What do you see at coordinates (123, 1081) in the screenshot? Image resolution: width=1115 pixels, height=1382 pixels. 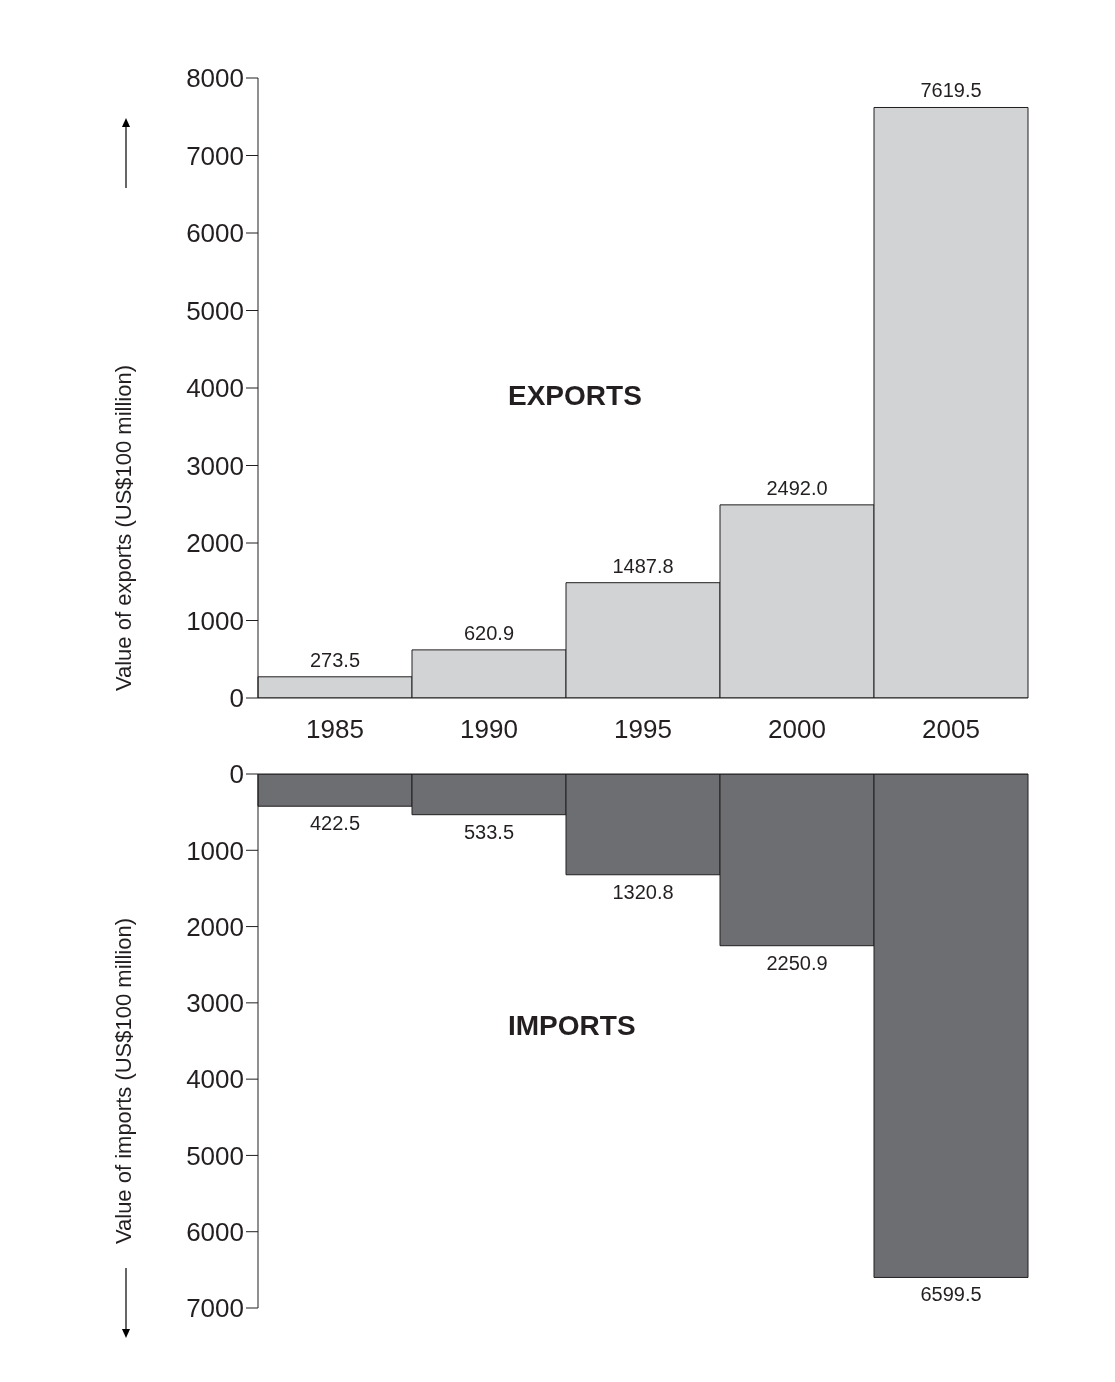 I see `y-axis-title: Value of imports (US$100 million)` at bounding box center [123, 1081].